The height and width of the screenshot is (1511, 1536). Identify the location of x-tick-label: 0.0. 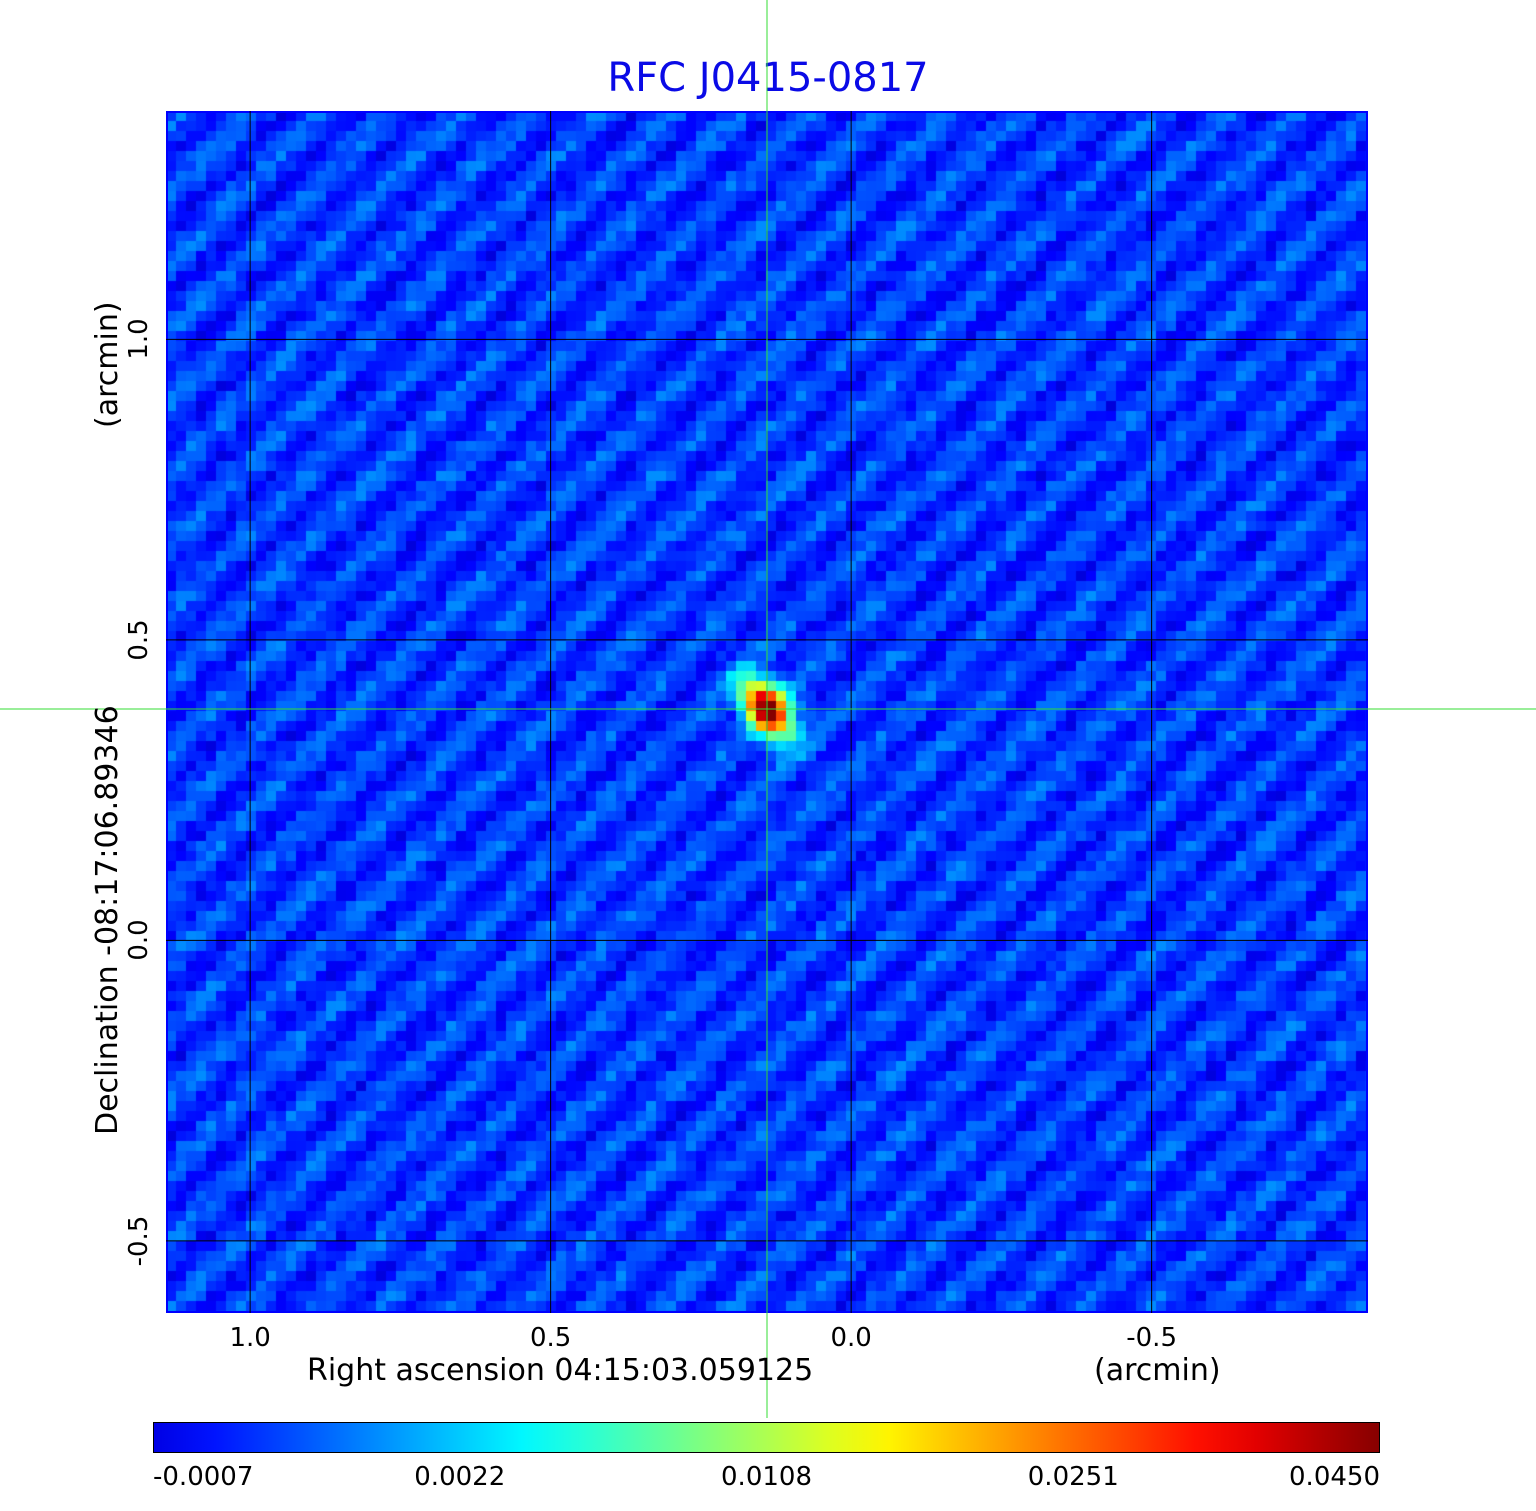
(851, 1338).